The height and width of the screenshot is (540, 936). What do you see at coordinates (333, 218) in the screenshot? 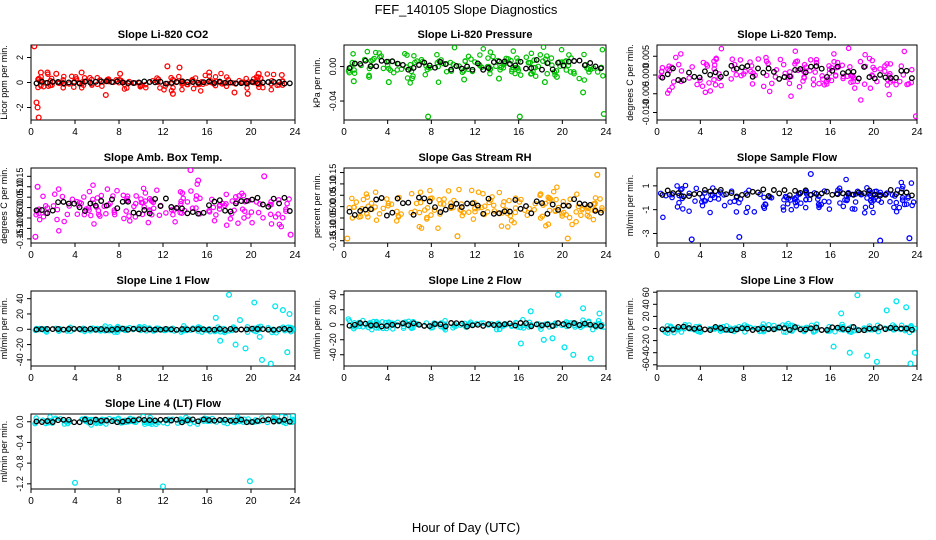
I see `y-tick-label: -0.05` at bounding box center [333, 218].